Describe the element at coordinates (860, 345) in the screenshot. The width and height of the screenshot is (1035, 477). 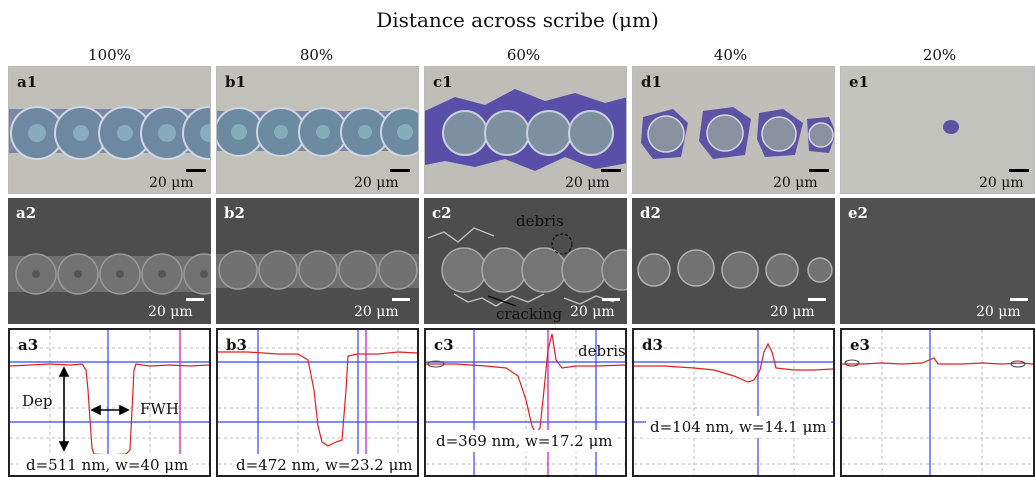
I see `panel-label-e3: e3` at that location.